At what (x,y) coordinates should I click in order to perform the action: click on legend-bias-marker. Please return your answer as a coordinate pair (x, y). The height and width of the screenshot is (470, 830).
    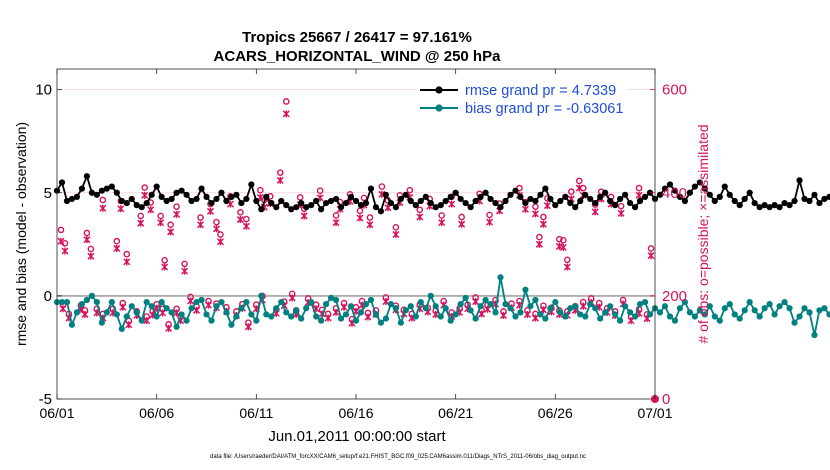
    Looking at the image, I should click on (439, 108).